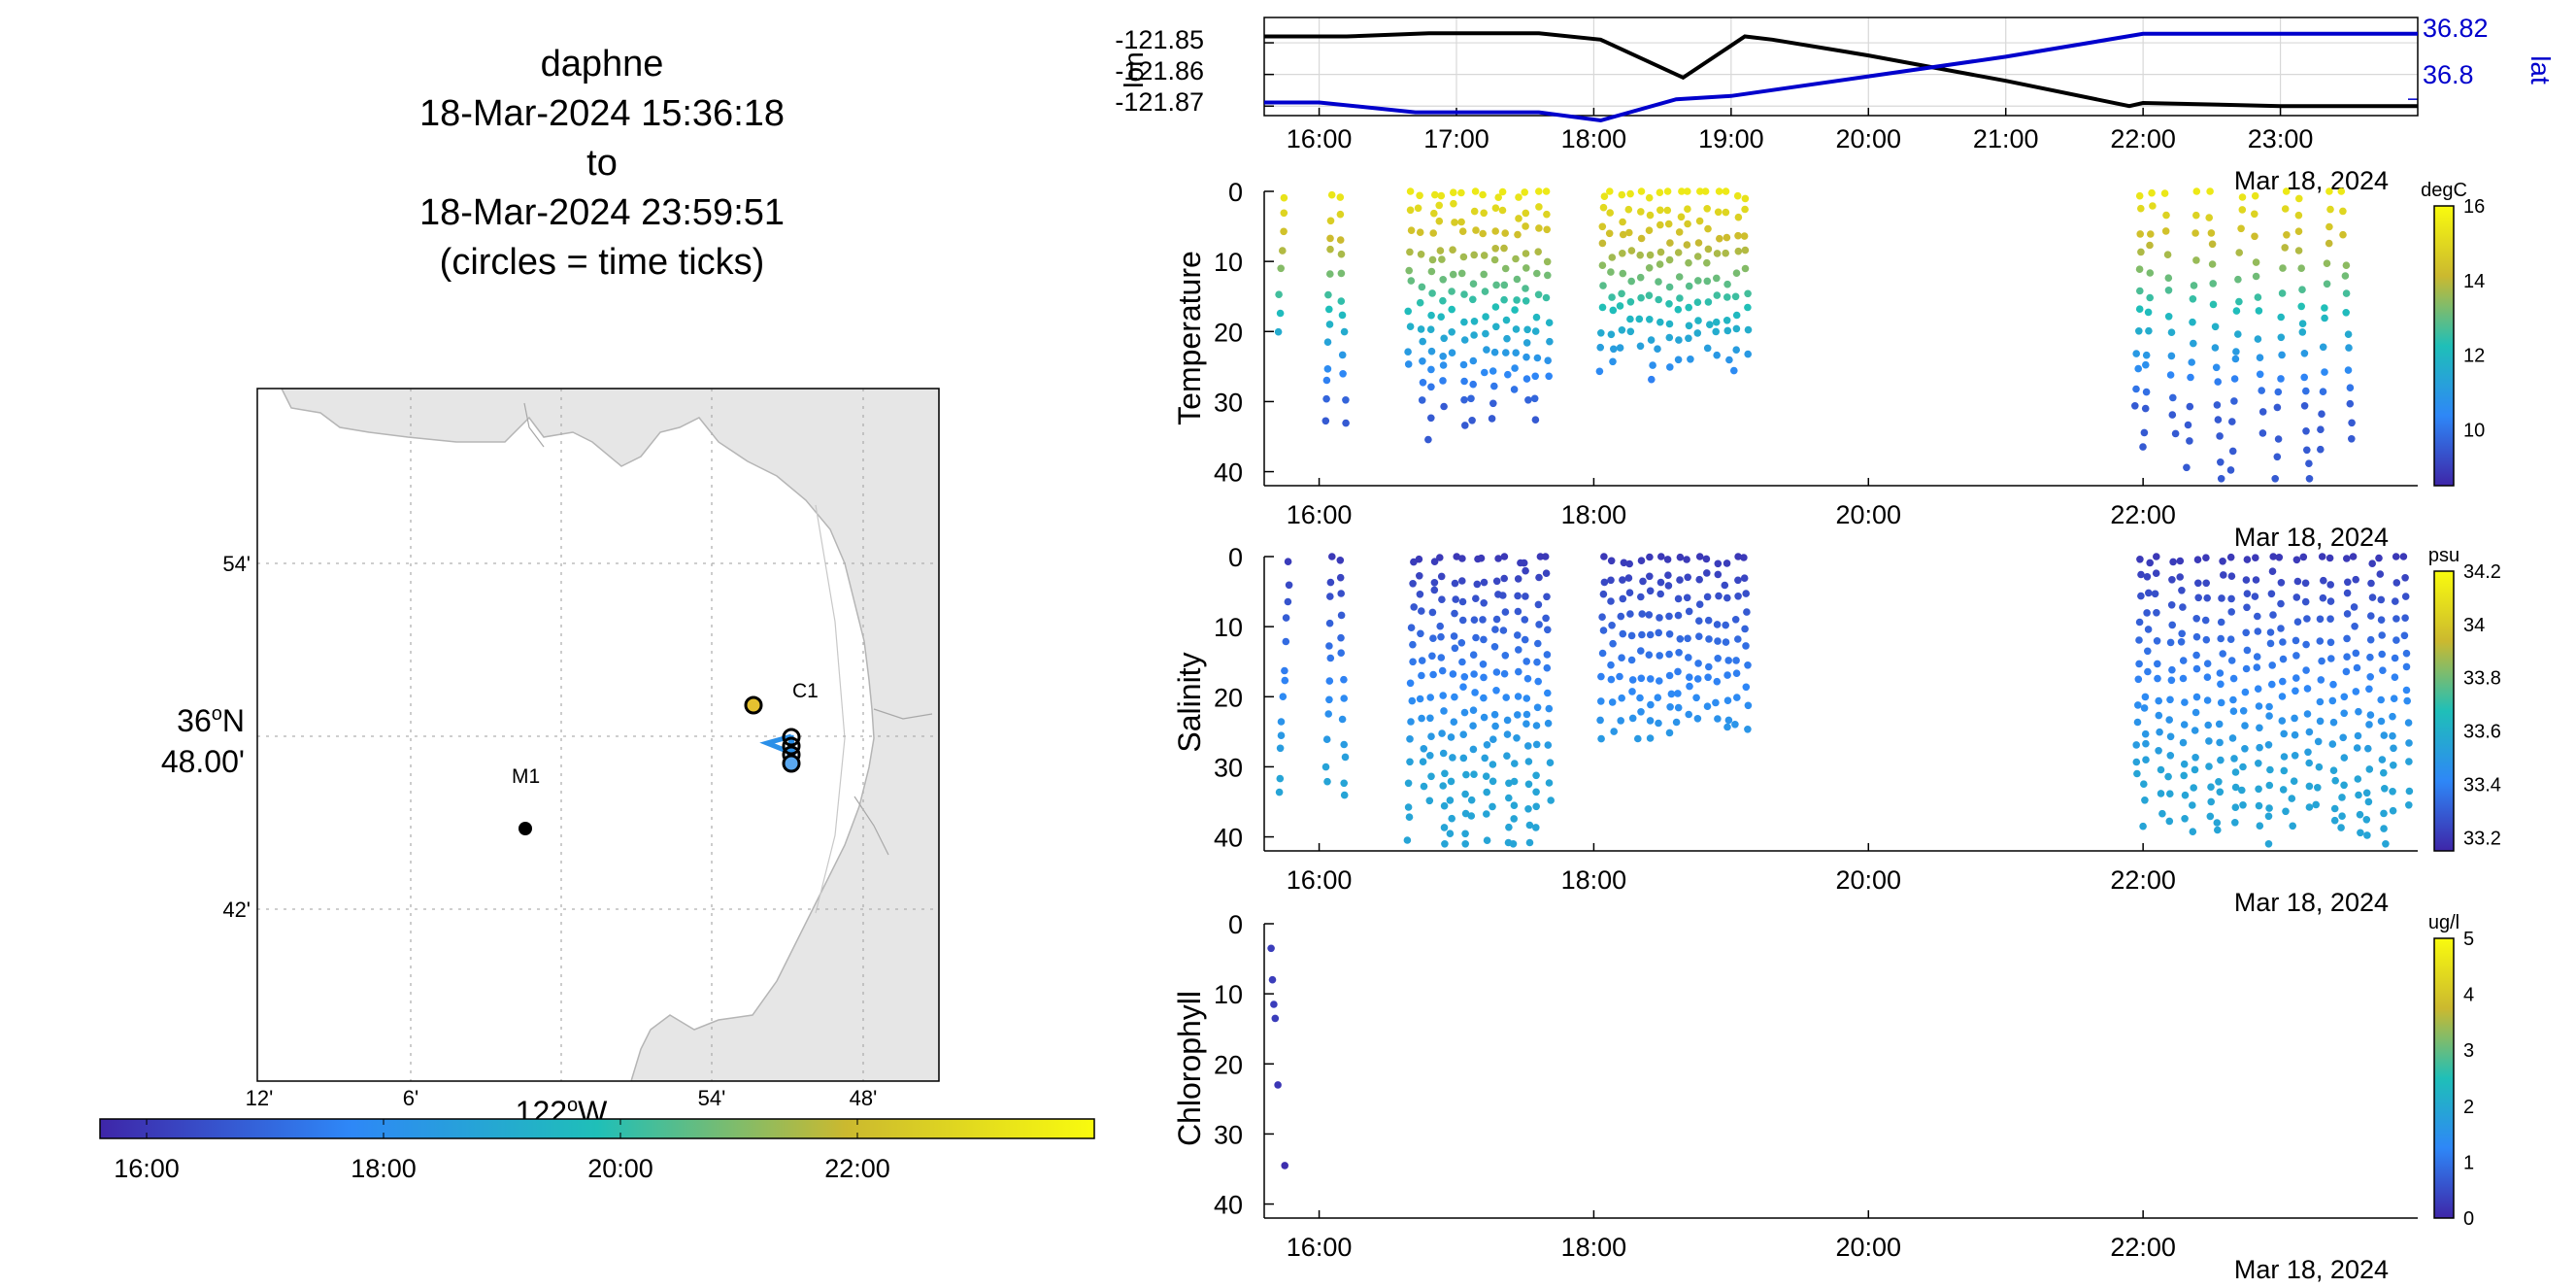  I want to click on temperature-y-tick: 0, so click(1236, 192).